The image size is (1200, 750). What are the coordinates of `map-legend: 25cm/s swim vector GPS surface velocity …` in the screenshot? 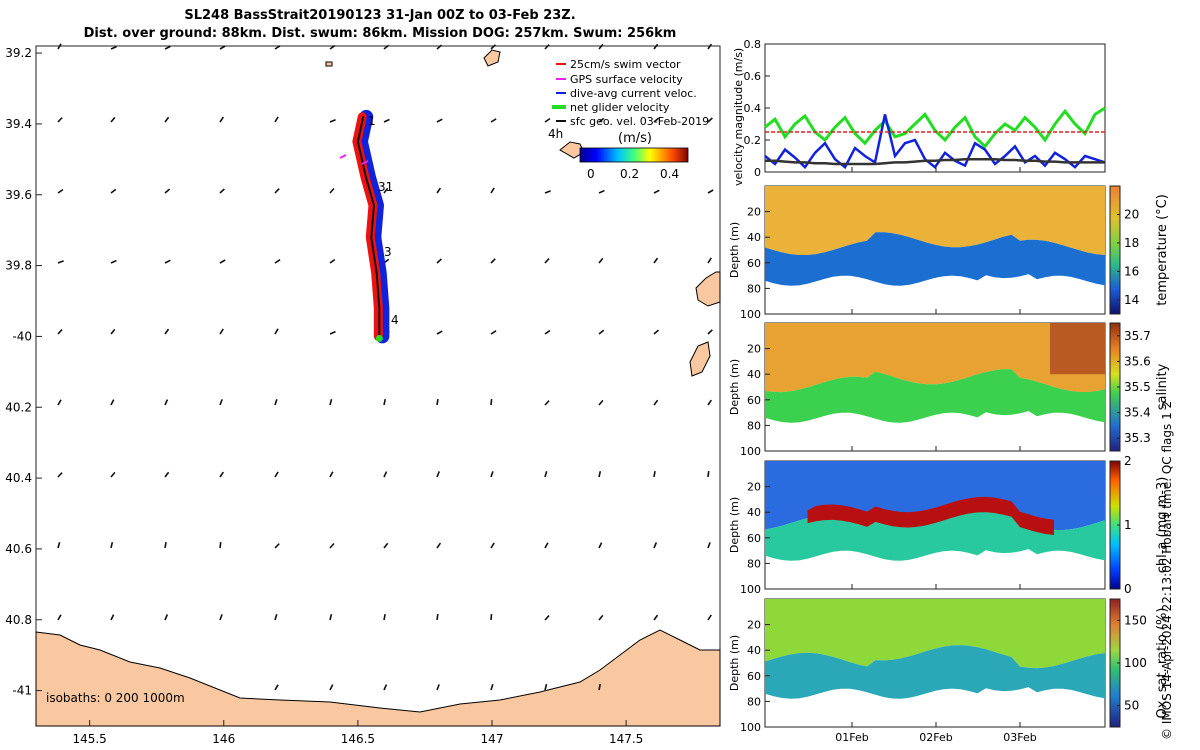 It's located at (628, 119).